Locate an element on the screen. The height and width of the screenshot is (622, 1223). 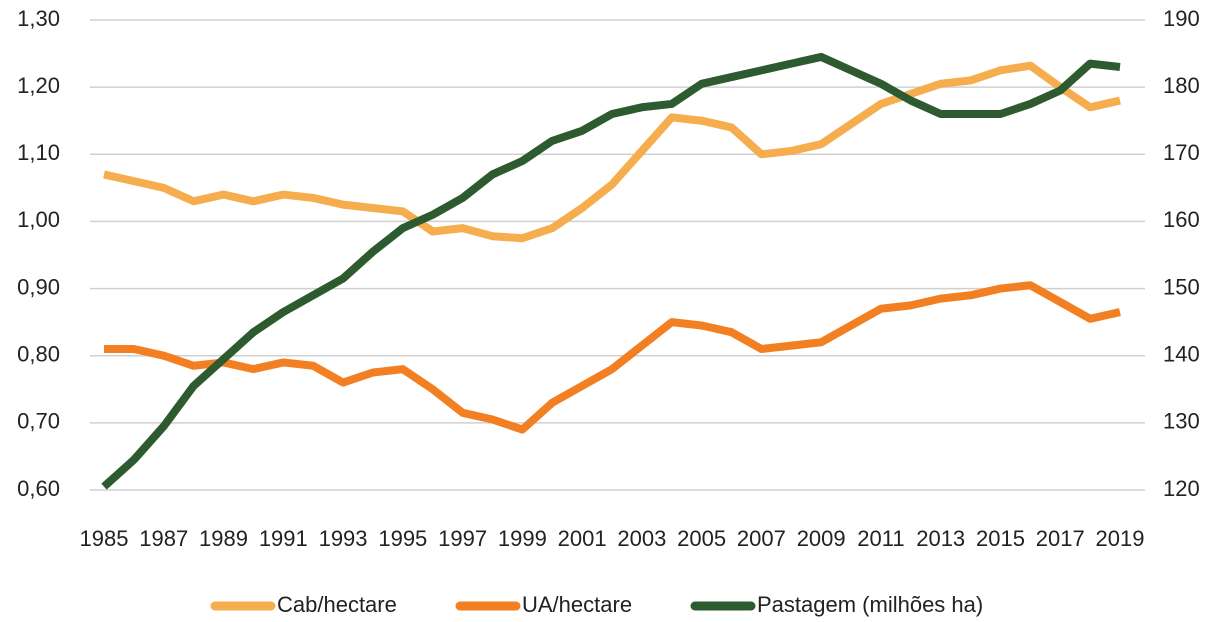
legend-label: Pastagem (milhões ha) is located at coordinates (870, 604).